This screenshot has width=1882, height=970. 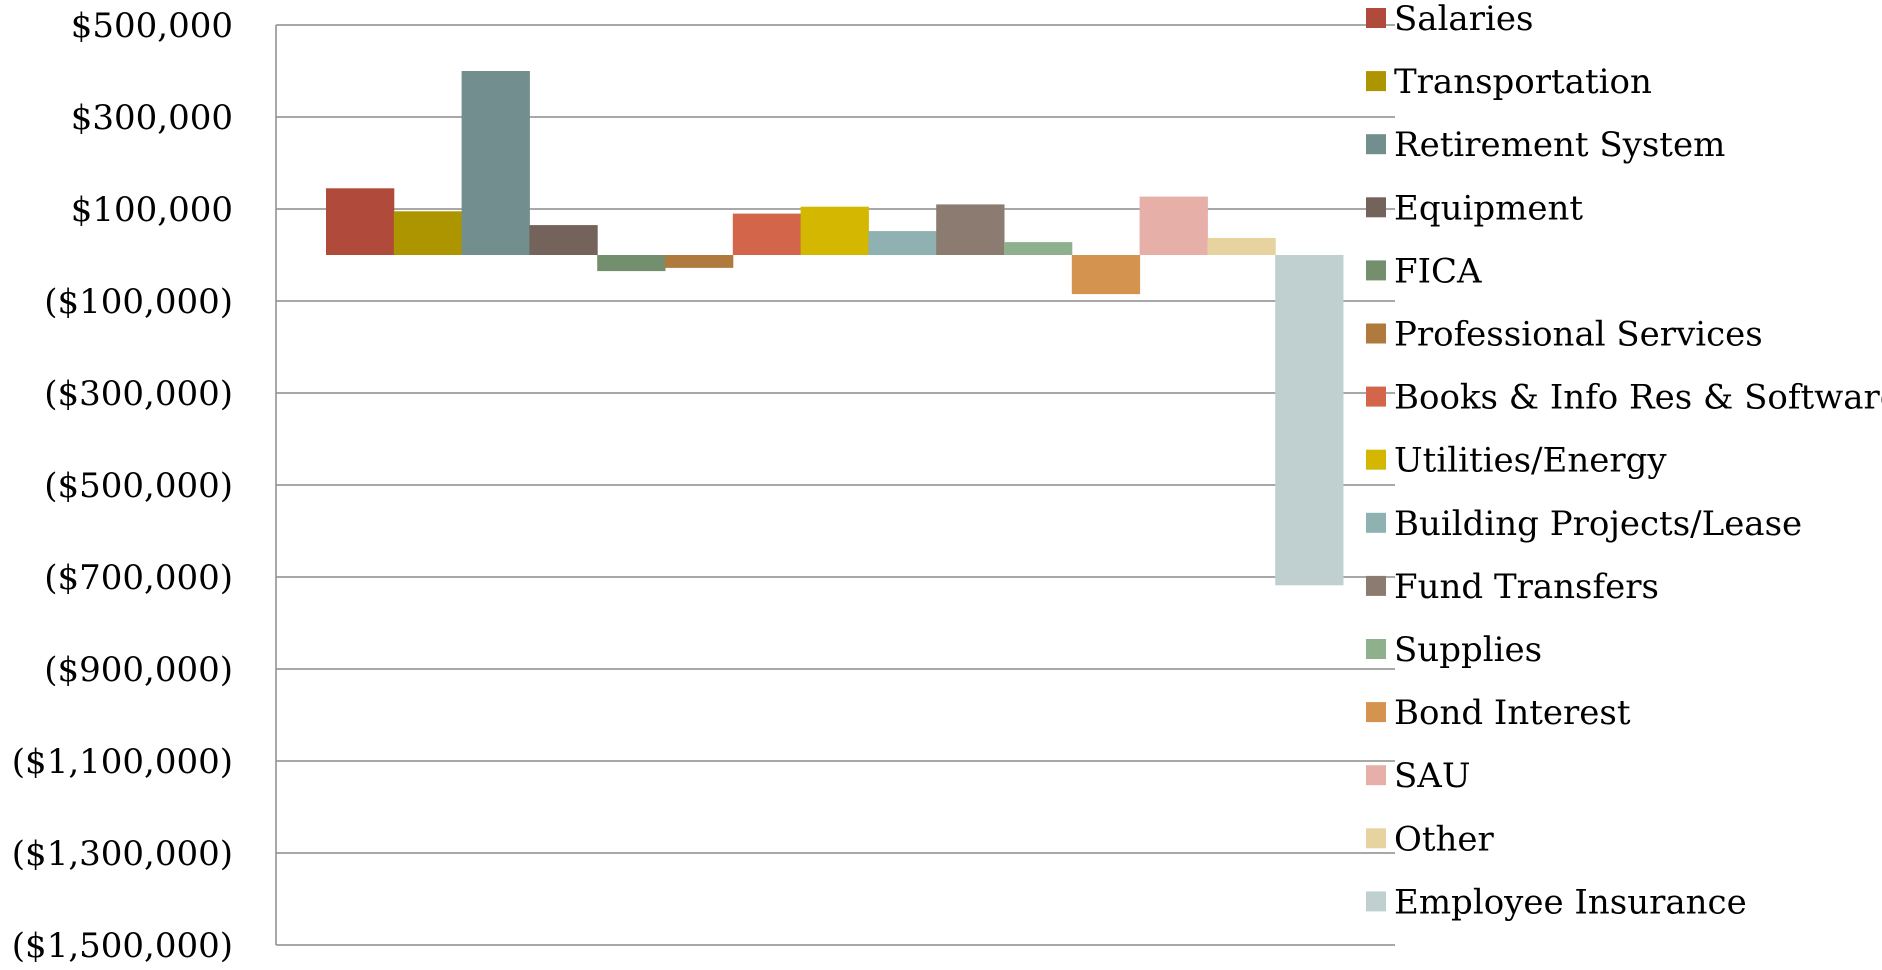 What do you see at coordinates (138, 394) in the screenshot?
I see `y-tick-label: ($300,000)` at bounding box center [138, 394].